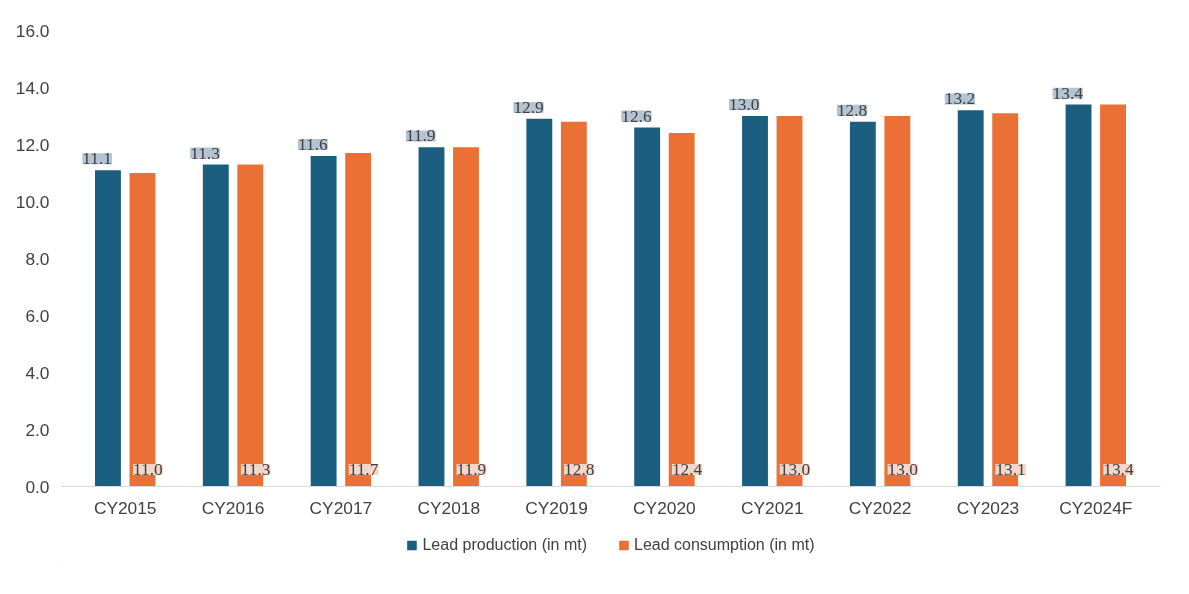 The width and height of the screenshot is (1189, 594). What do you see at coordinates (148, 469) in the screenshot?
I see `data-label: 11.0` at bounding box center [148, 469].